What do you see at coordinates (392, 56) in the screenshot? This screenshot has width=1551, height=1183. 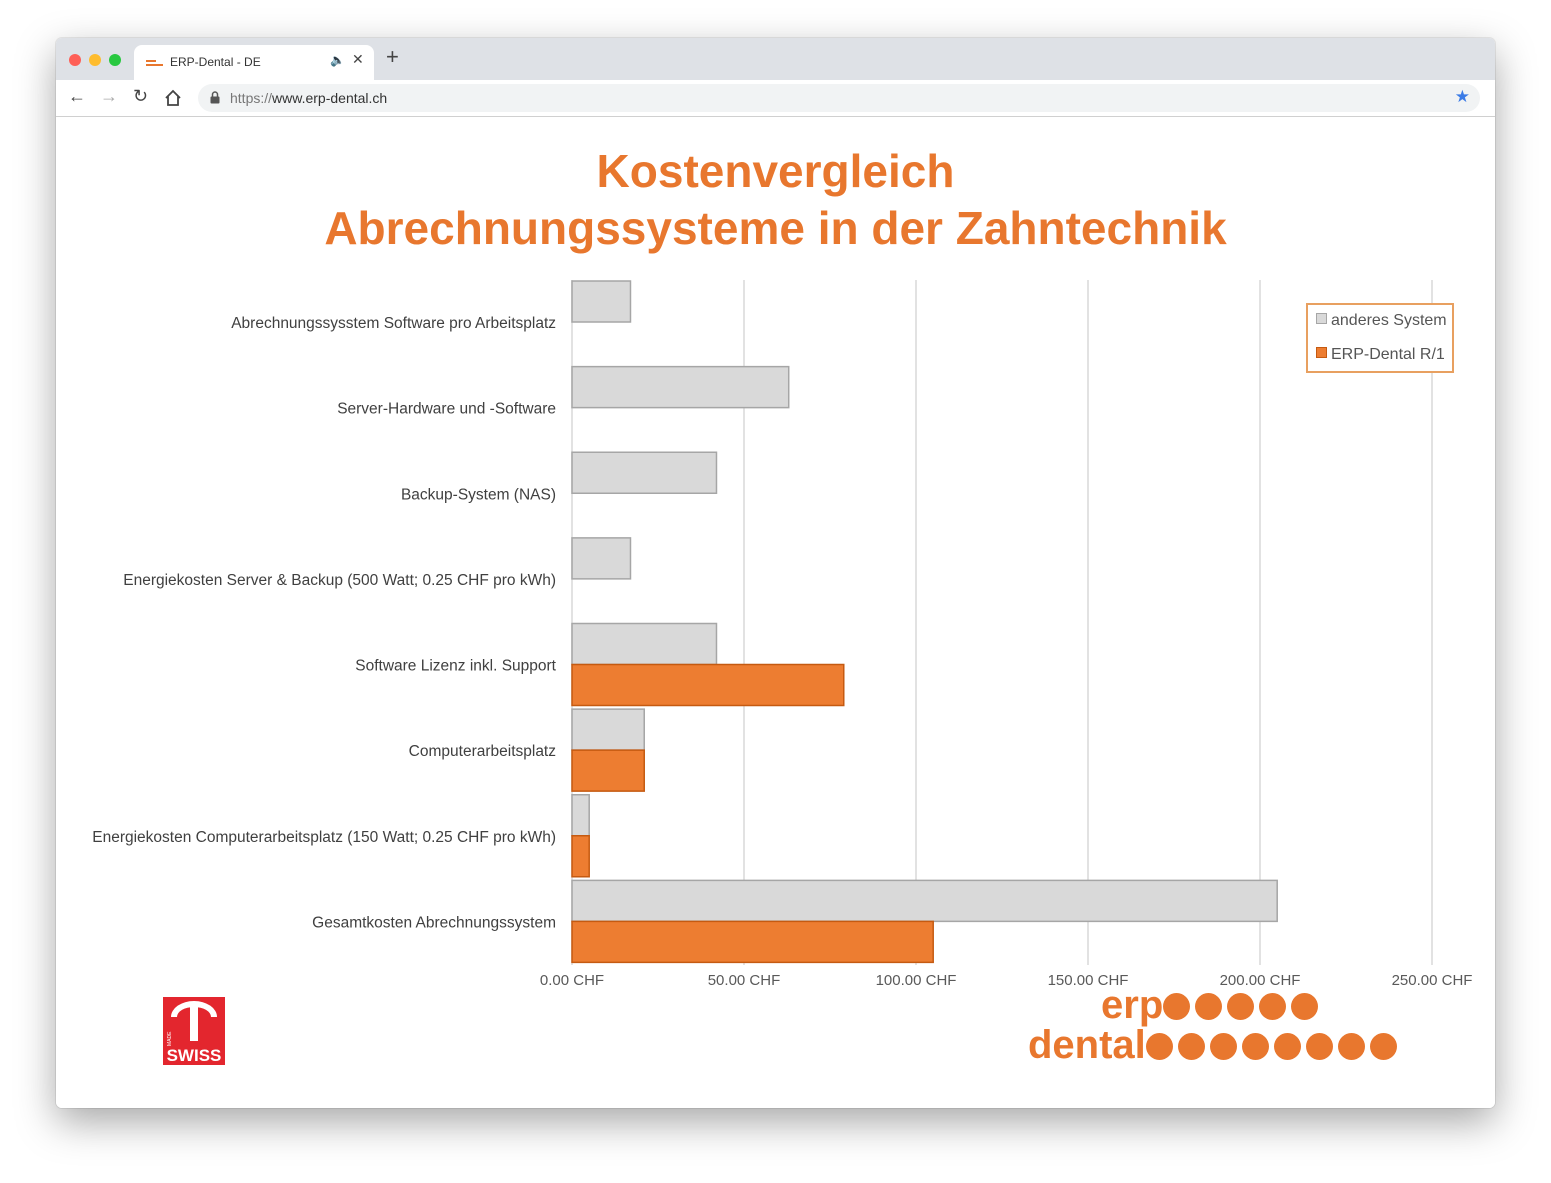 I see `new-tab-button: +` at bounding box center [392, 56].